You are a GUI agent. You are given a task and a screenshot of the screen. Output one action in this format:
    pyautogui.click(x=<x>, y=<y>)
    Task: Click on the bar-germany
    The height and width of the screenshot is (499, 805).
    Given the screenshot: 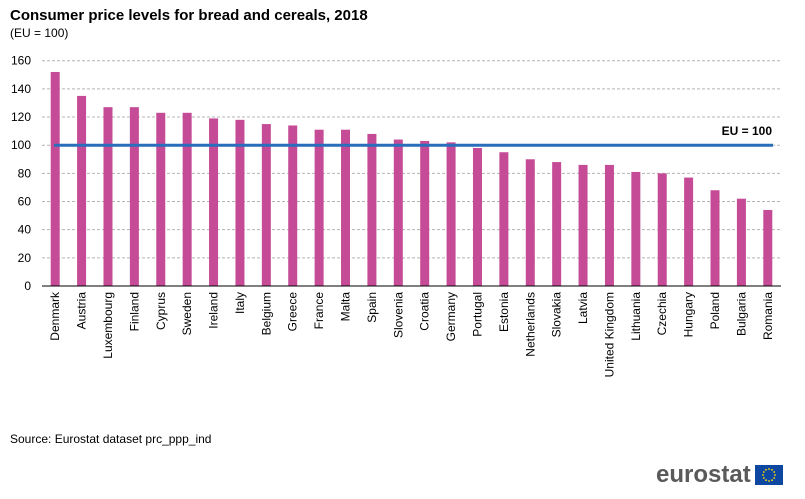 What is the action you would take?
    pyautogui.click(x=451, y=214)
    